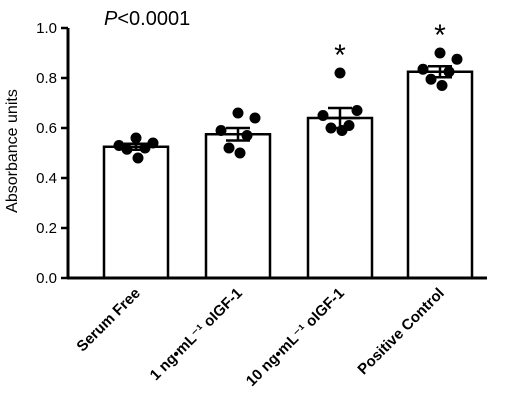 The width and height of the screenshot is (512, 416). Describe the element at coordinates (46, 128) in the screenshot. I see `y-tick-label: 0.6` at that location.